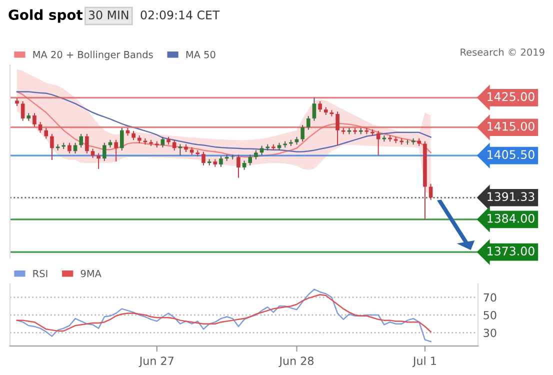 The image size is (553, 375). What do you see at coordinates (490, 297) in the screenshot?
I see `y-tick-label: 70` at bounding box center [490, 297].